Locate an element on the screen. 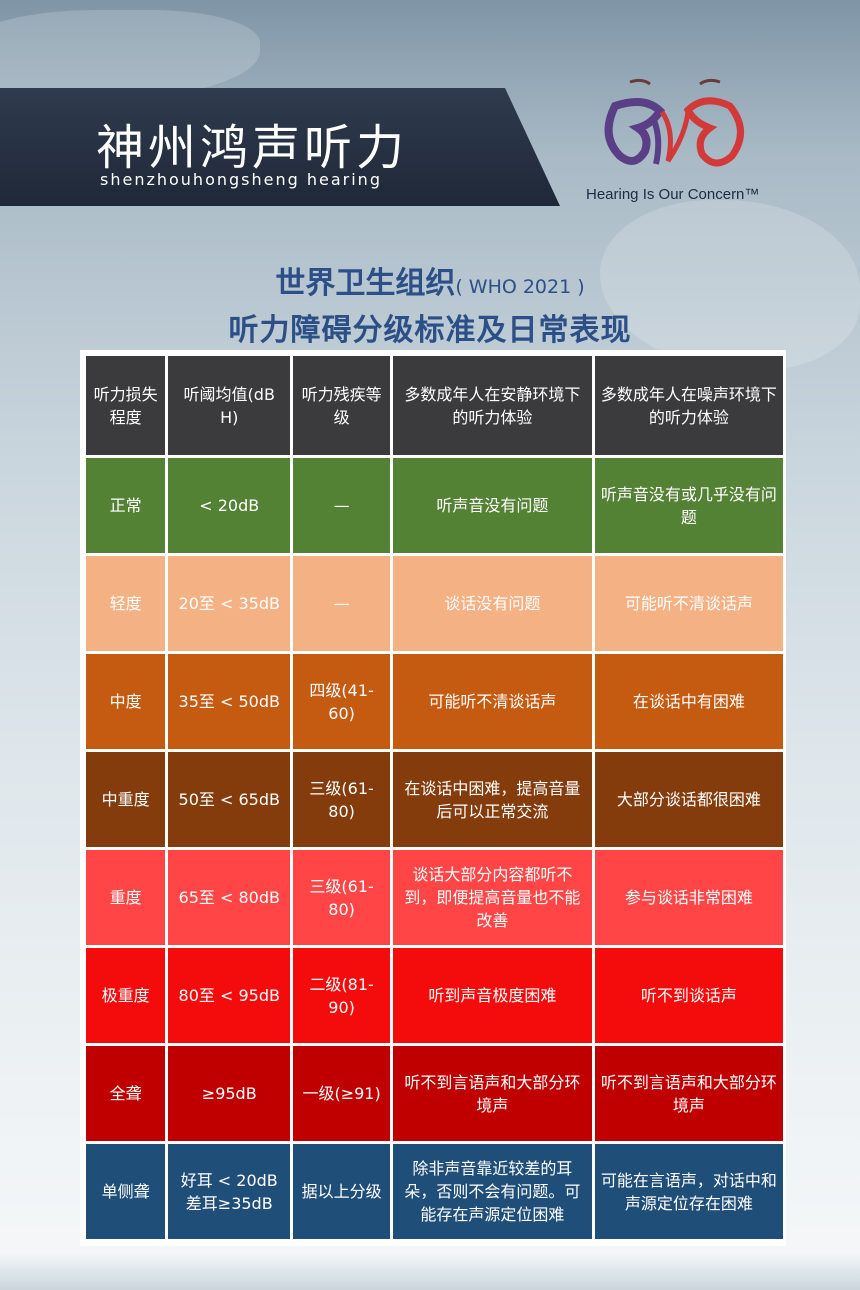 The image size is (860, 1290). table-row: 中度 35至 < 50dB 四级(41-60) 可能听不清谈话声 在谈话中有困难 is located at coordinates (434, 701).